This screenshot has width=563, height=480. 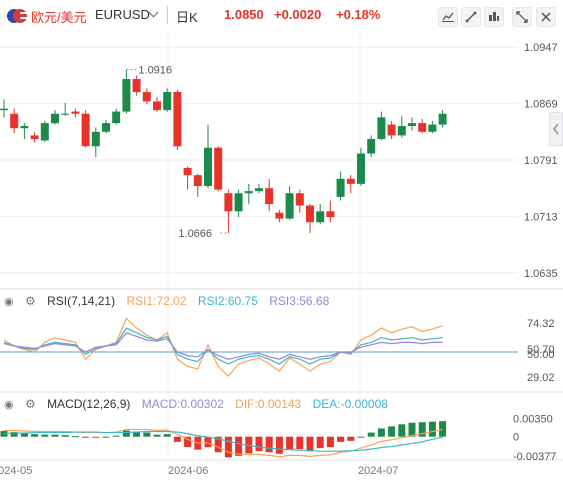 I want to click on indicator-icon, so click(x=494, y=17).